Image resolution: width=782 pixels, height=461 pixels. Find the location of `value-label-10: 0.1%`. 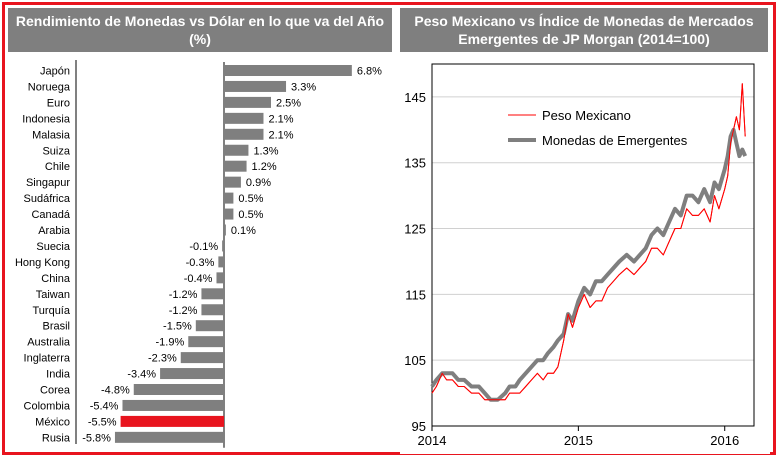

value-label-10: 0.1% is located at coordinates (243, 231).